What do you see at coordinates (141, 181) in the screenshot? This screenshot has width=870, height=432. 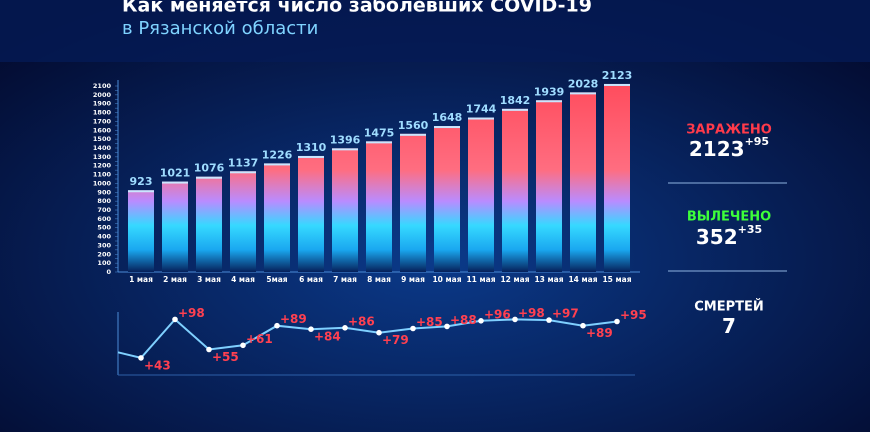 I see `value-label: 923` at bounding box center [141, 181].